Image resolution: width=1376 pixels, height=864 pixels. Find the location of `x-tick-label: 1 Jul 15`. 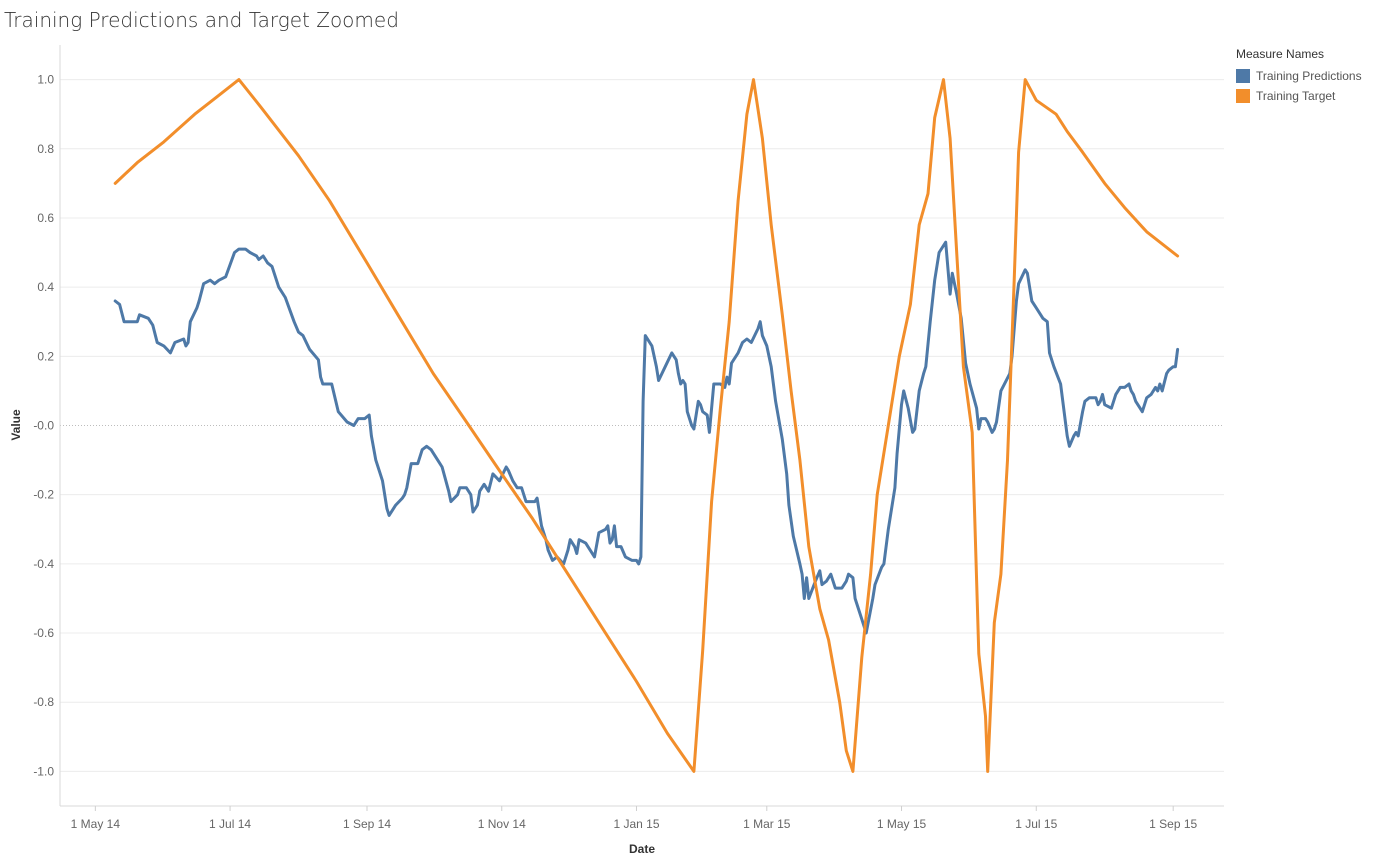

x-tick-label: 1 Jul 15 is located at coordinates (1036, 824).